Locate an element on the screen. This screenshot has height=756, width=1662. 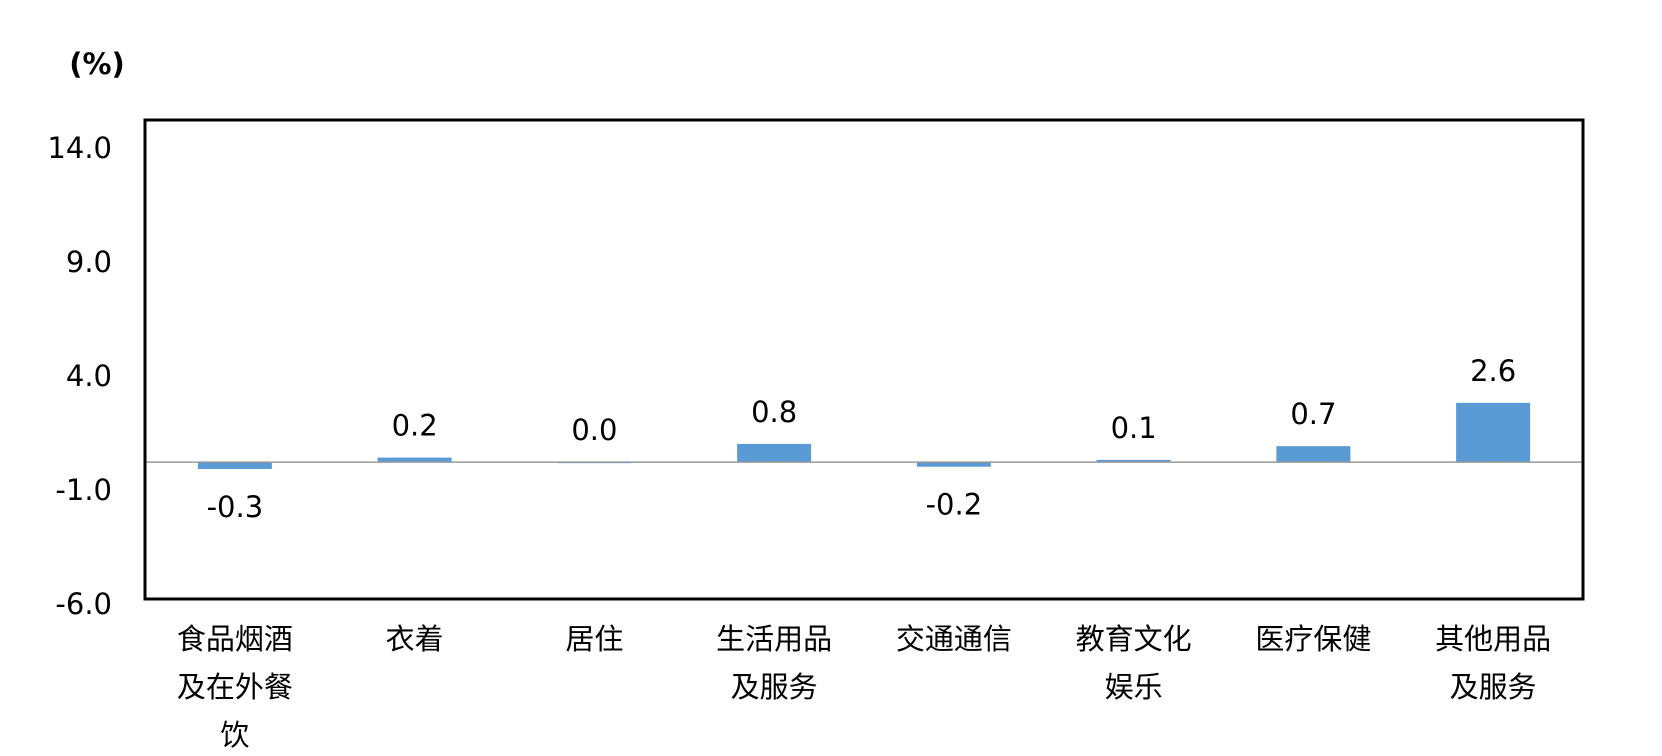
x-tick-line: 娱乐 is located at coordinates (1134, 687).